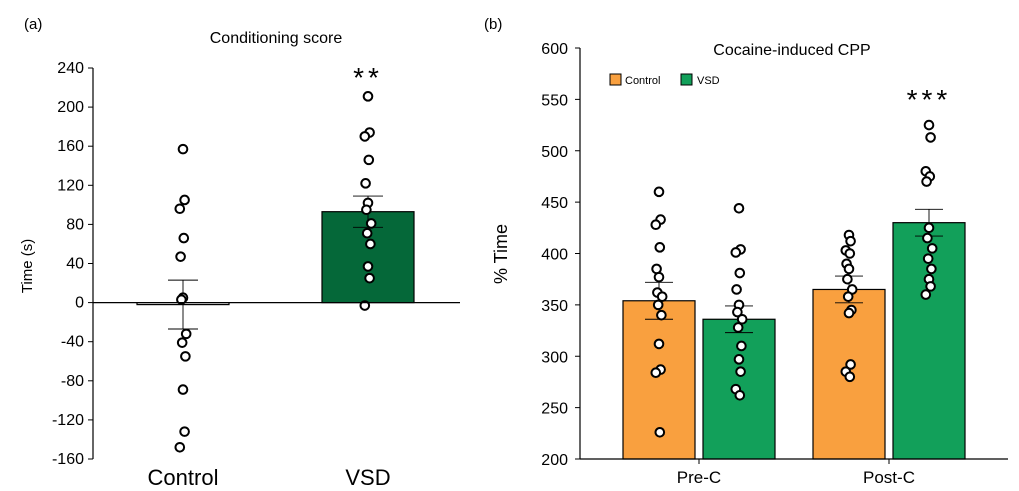 This screenshot has width=1019, height=491. I want to click on legend-label-control: Control, so click(642, 81).